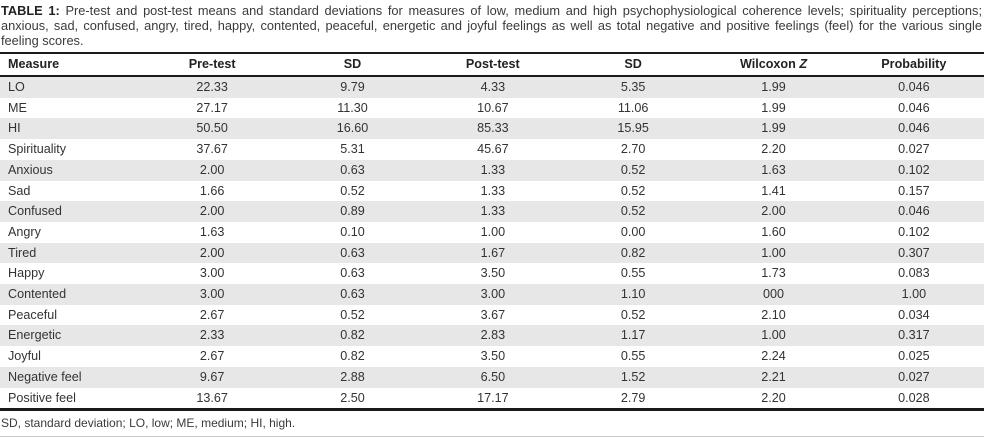  Describe the element at coordinates (803, 64) in the screenshot. I see `wilcoxon-z-symbol: Z` at that location.